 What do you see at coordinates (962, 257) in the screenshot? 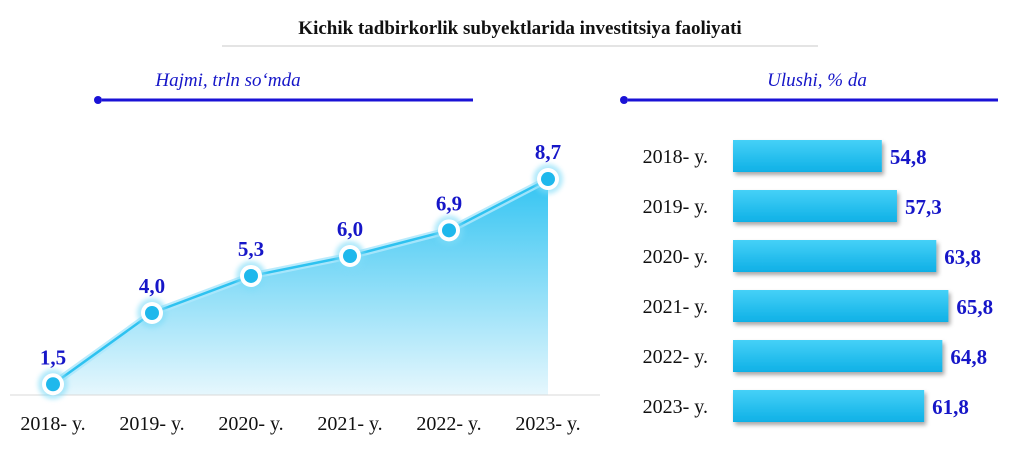
I see `bar-value-label: 63,8` at bounding box center [962, 257].